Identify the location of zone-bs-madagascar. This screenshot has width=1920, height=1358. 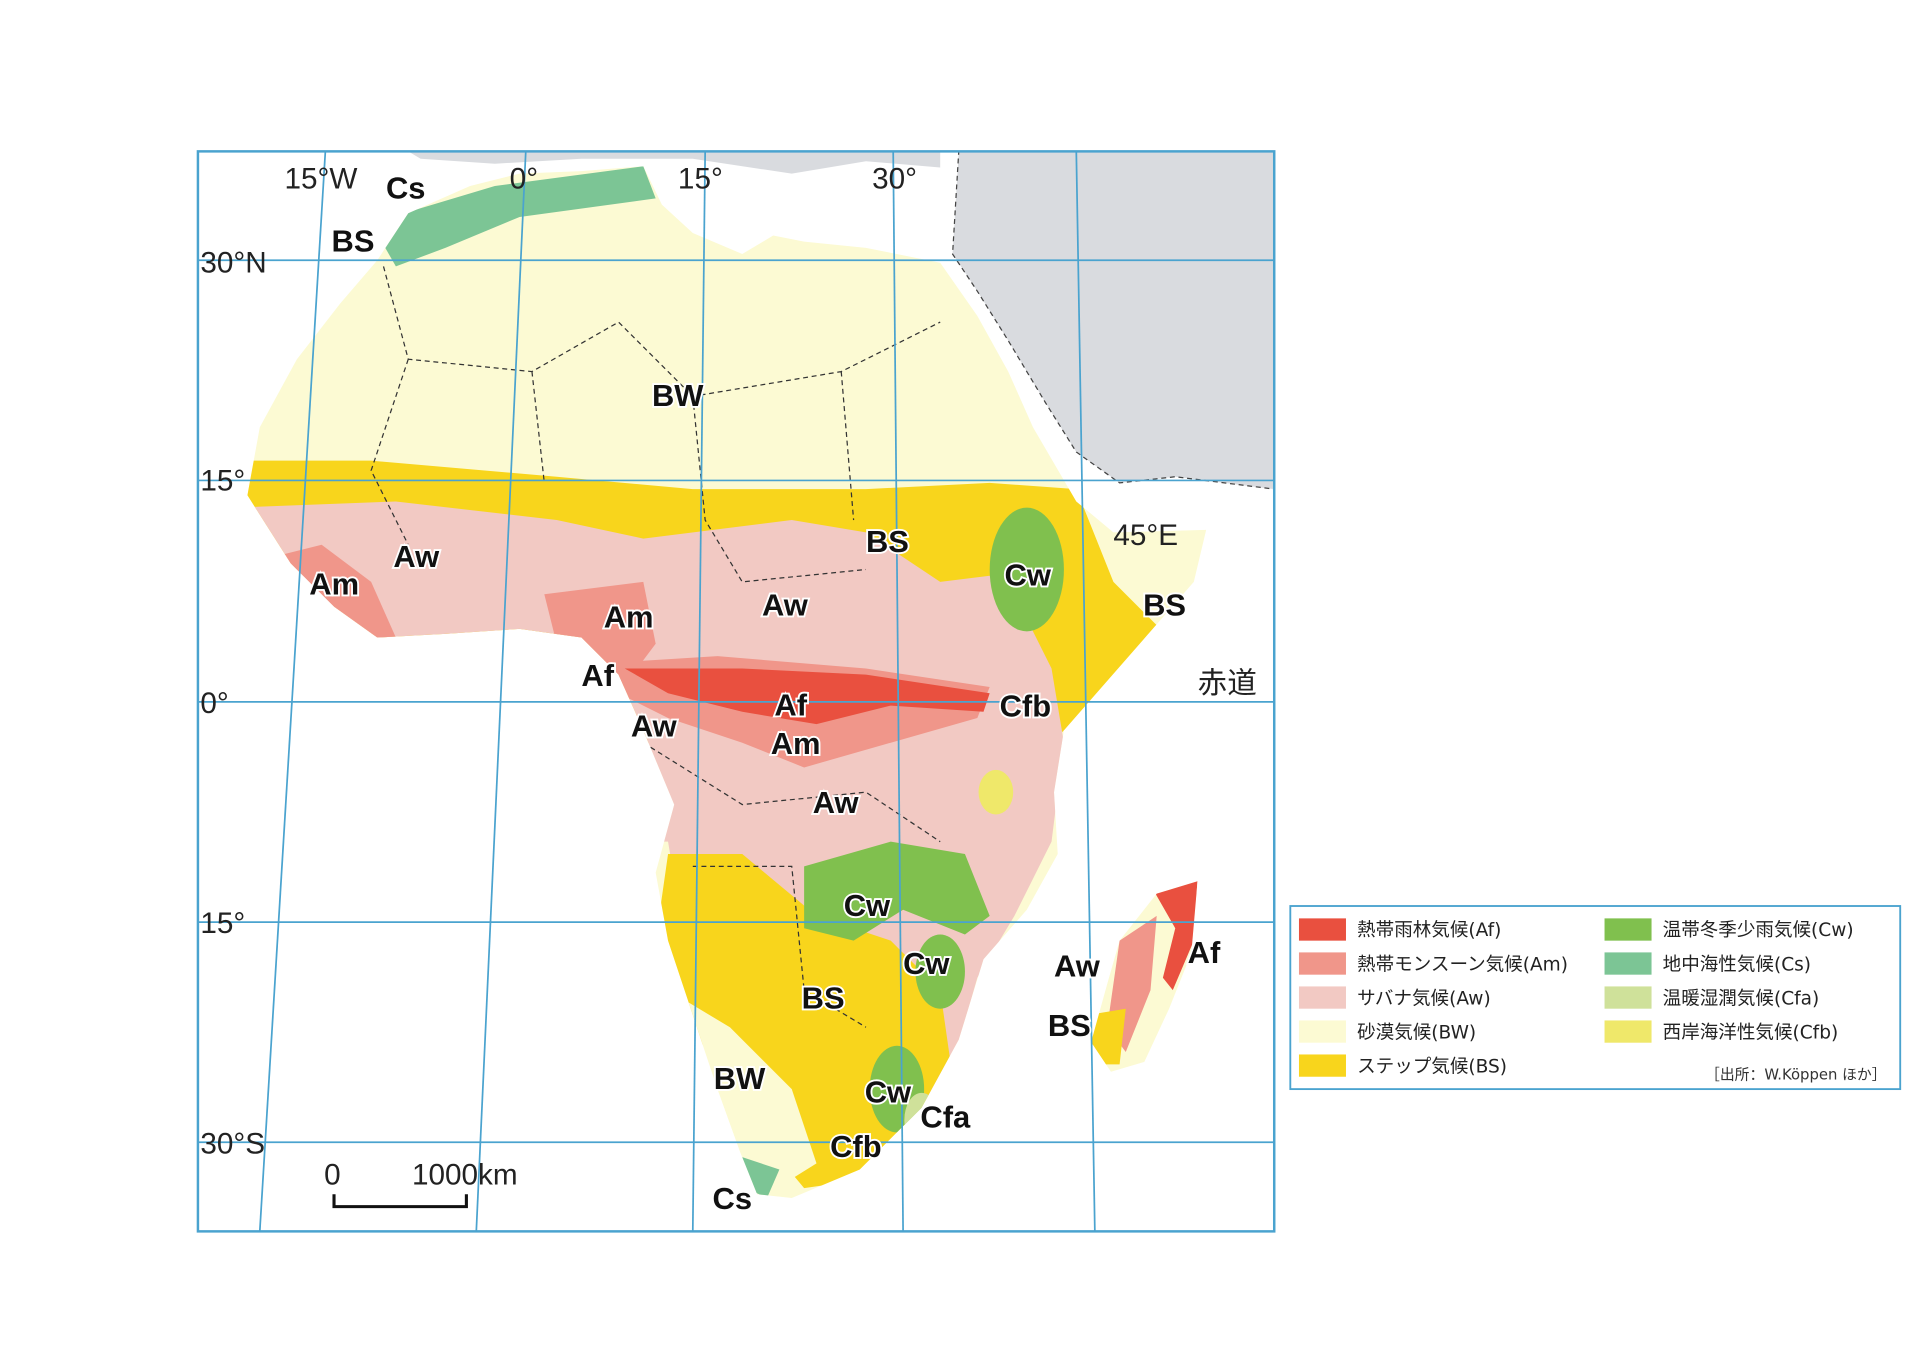
(1107, 1036).